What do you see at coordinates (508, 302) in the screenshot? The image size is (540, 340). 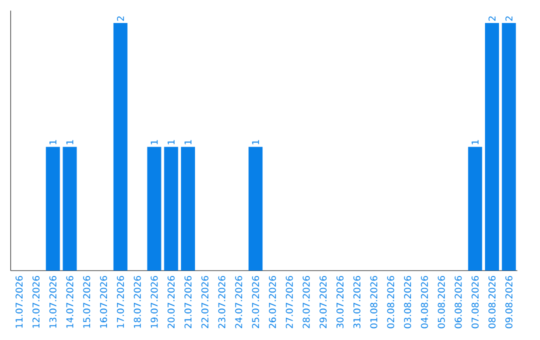 I see `x-tick-label: 09.08.2026` at bounding box center [508, 302].